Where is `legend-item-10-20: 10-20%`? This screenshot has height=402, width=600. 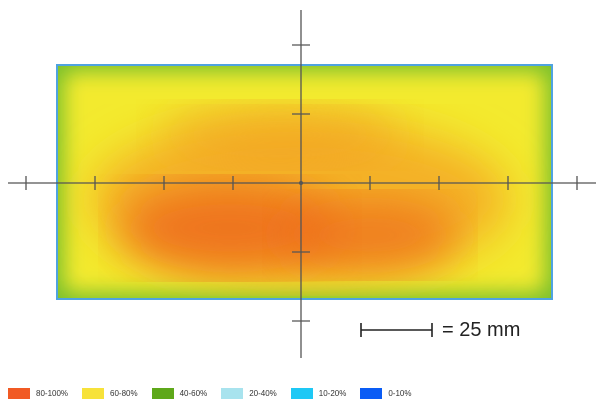 legend-item-10-20: 10-20% is located at coordinates (318, 393).